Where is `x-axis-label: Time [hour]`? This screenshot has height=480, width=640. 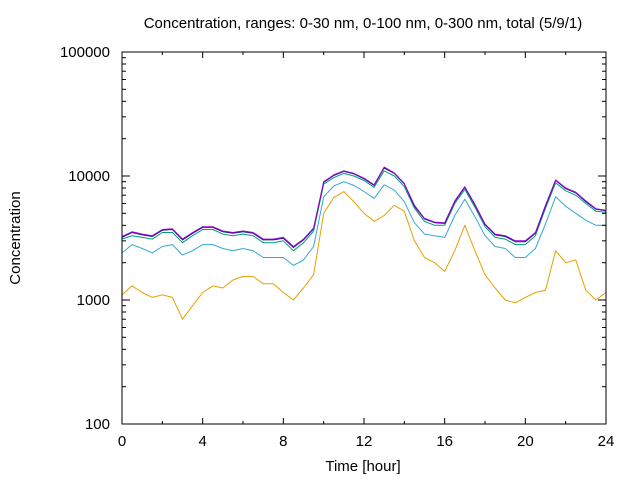 x-axis-label: Time [hour] is located at coordinates (362, 466).